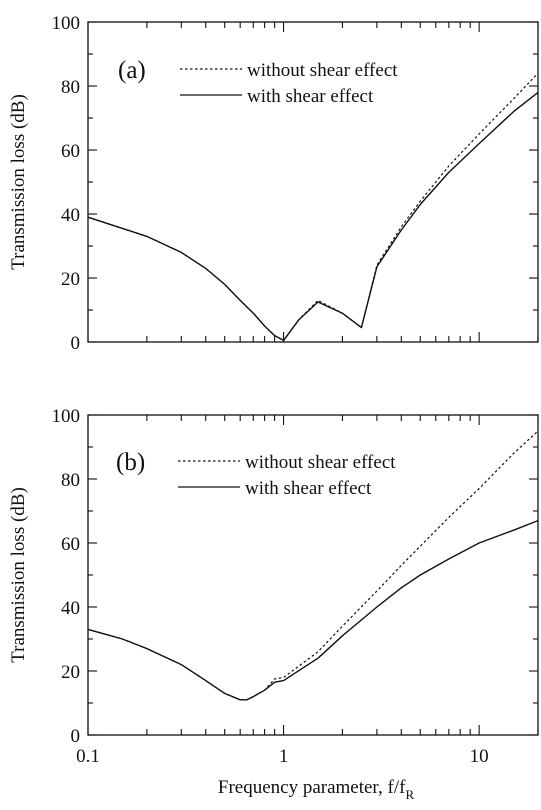  I want to click on x-tick-label: 1, so click(284, 756).